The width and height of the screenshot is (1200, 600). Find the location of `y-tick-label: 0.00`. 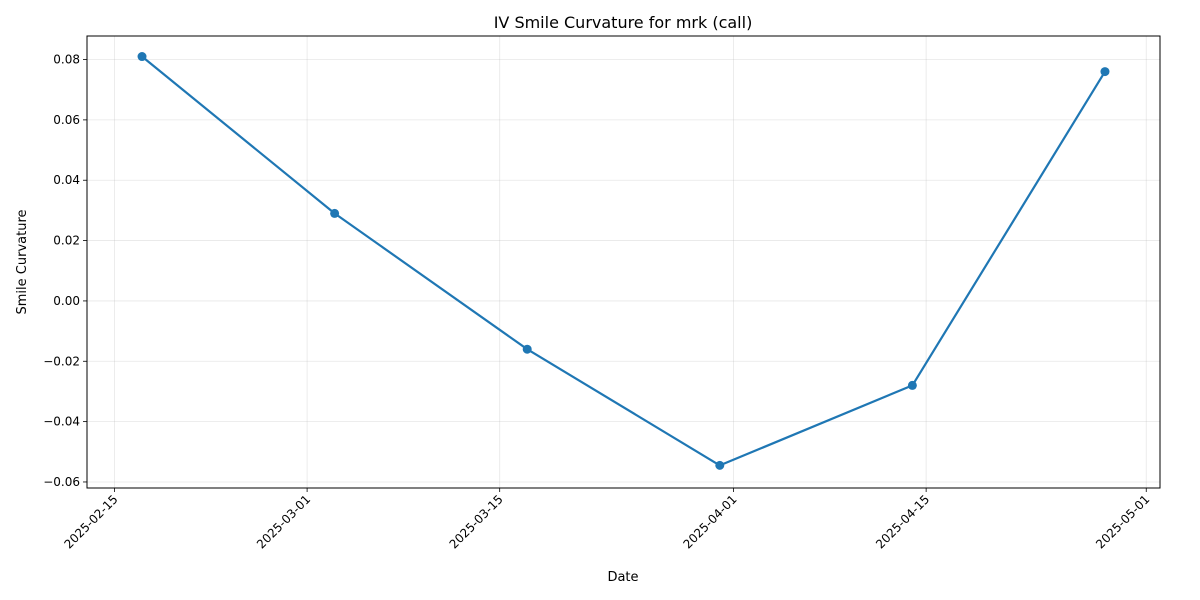

y-tick-label: 0.00 is located at coordinates (66, 301).